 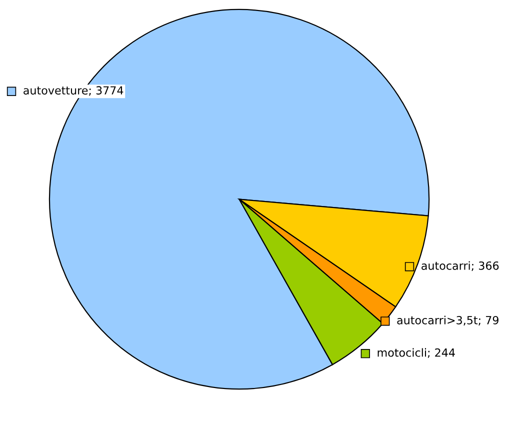 I want to click on legend-label: autocarri; 366, so click(x=460, y=266).